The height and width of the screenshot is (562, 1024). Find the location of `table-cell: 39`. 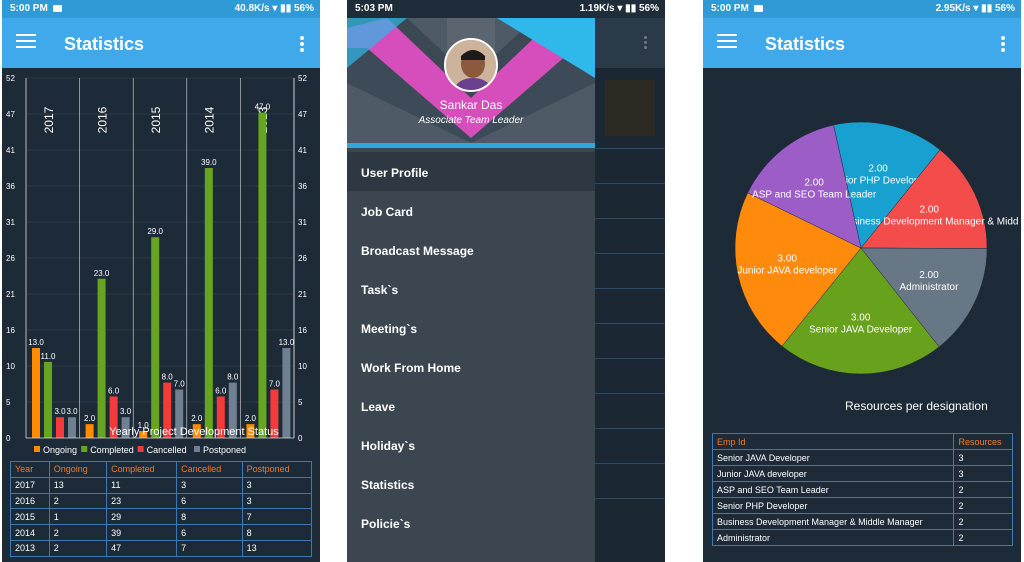

table-cell: 39 is located at coordinates (142, 532).